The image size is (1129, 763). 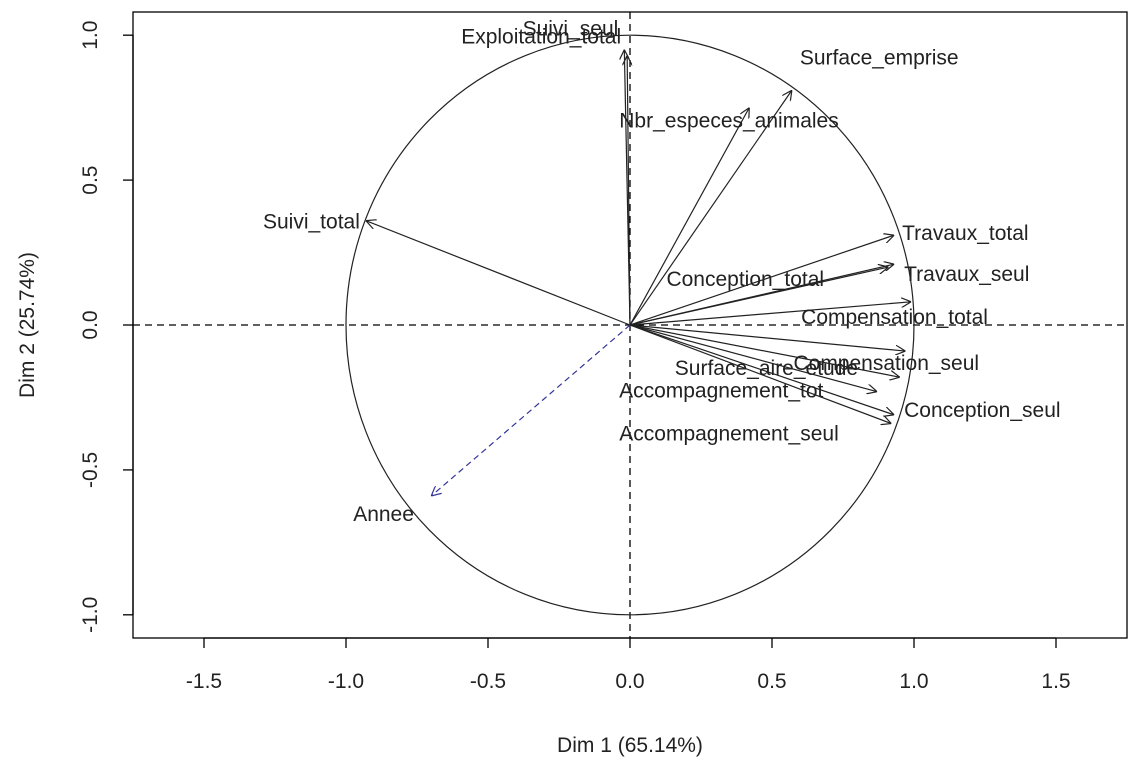 I want to click on x-tick-label: 0.5, so click(x=771, y=681).